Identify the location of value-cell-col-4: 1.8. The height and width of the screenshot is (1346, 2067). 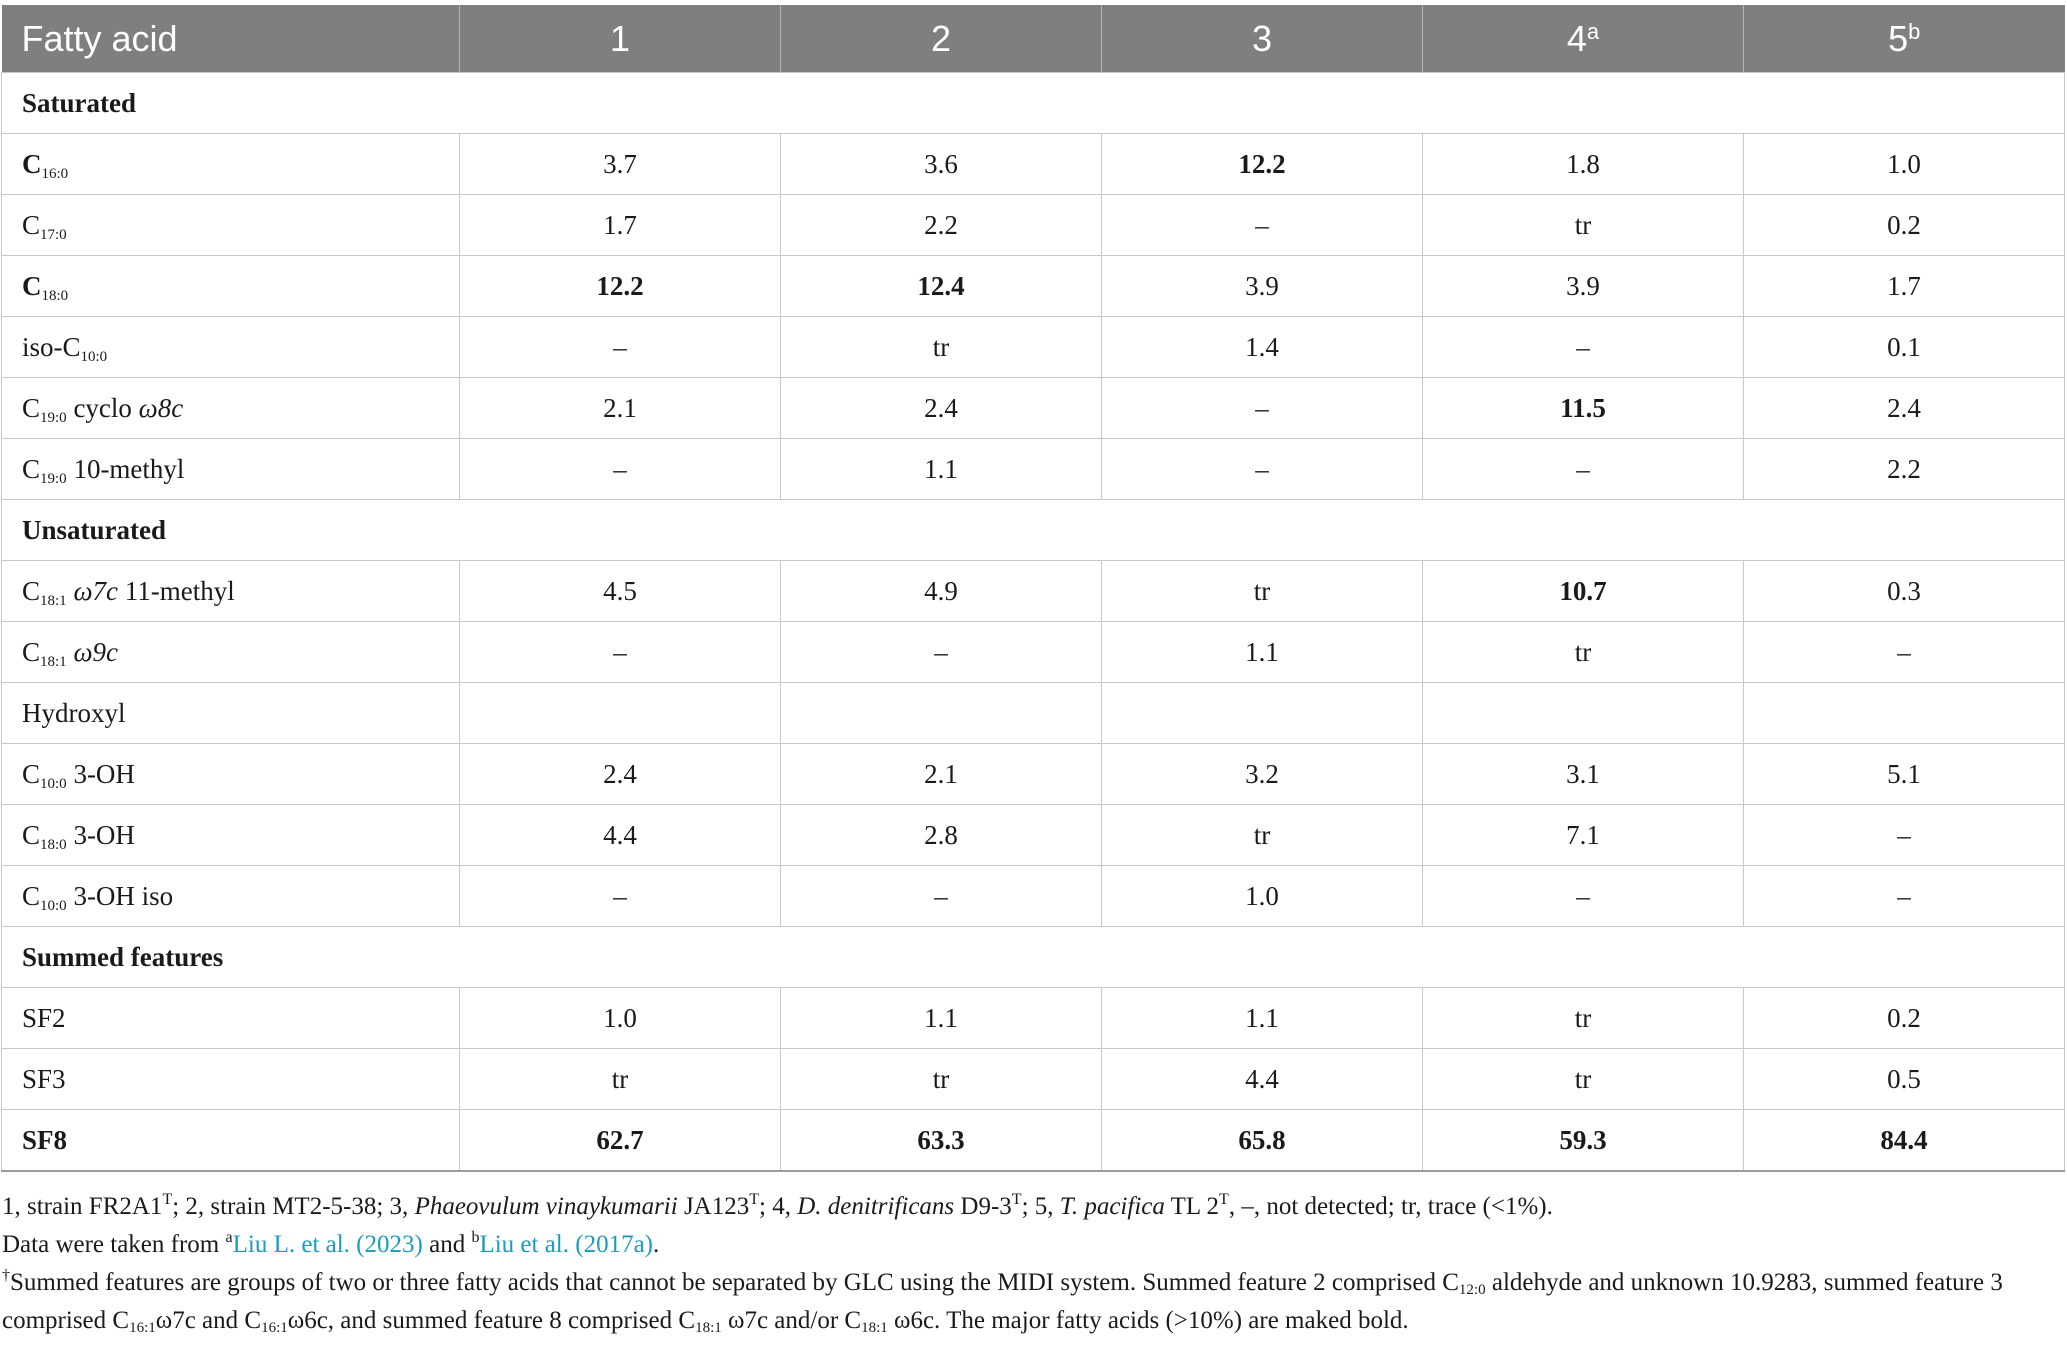
(1583, 164).